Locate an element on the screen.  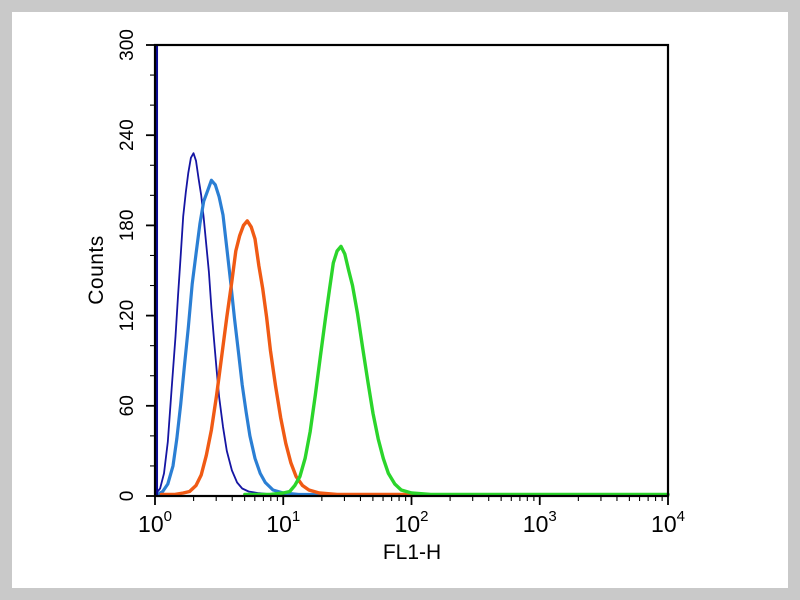
x-tick-label: 10¹ is located at coordinates (283, 522).